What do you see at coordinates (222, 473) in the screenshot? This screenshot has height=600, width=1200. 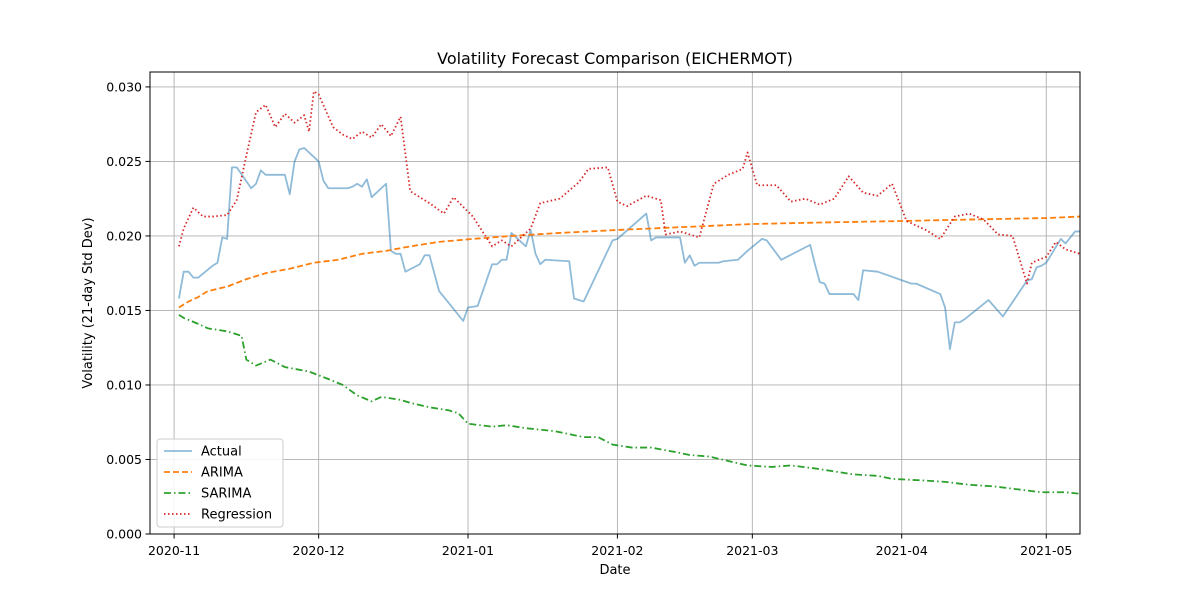 I see `legend-label-arima: ARIMA` at bounding box center [222, 473].